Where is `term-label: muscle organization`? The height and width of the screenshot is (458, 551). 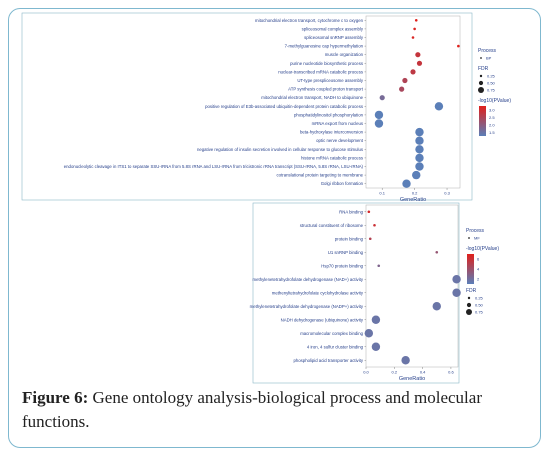
term-label: muscle organization is located at coordinates (344, 54).